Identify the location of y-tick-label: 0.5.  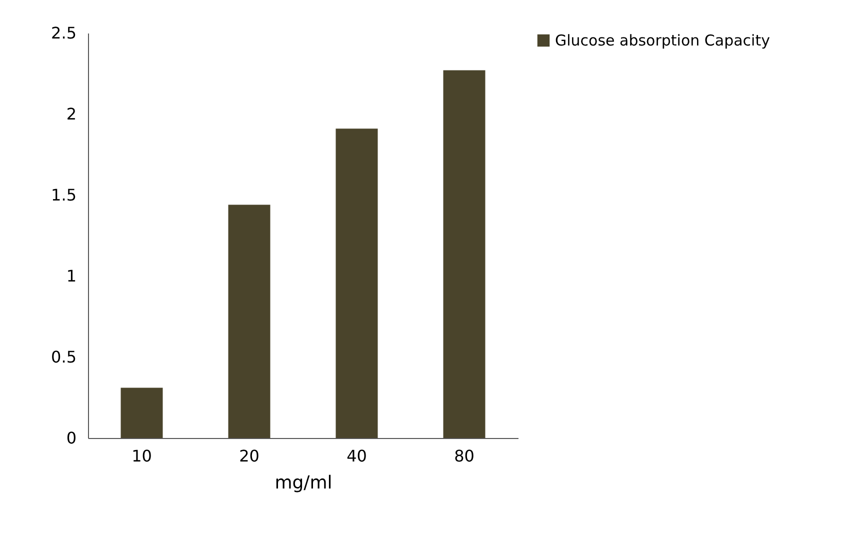
(63, 357).